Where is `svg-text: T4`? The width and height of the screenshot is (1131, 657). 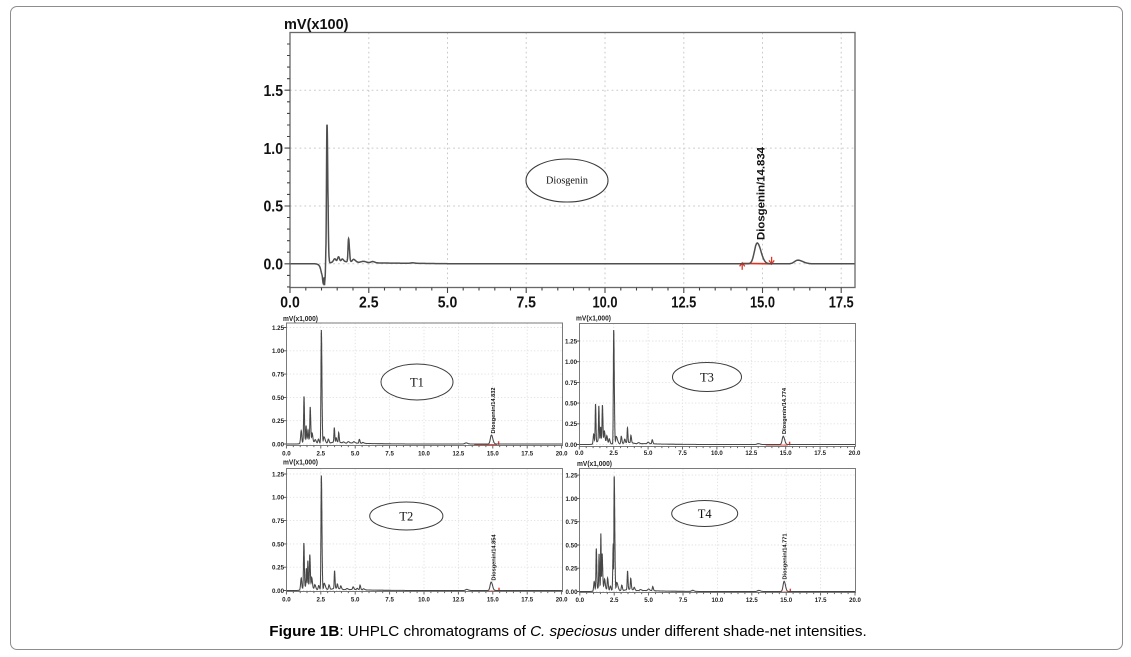
svg-text: T4 is located at coordinates (705, 514).